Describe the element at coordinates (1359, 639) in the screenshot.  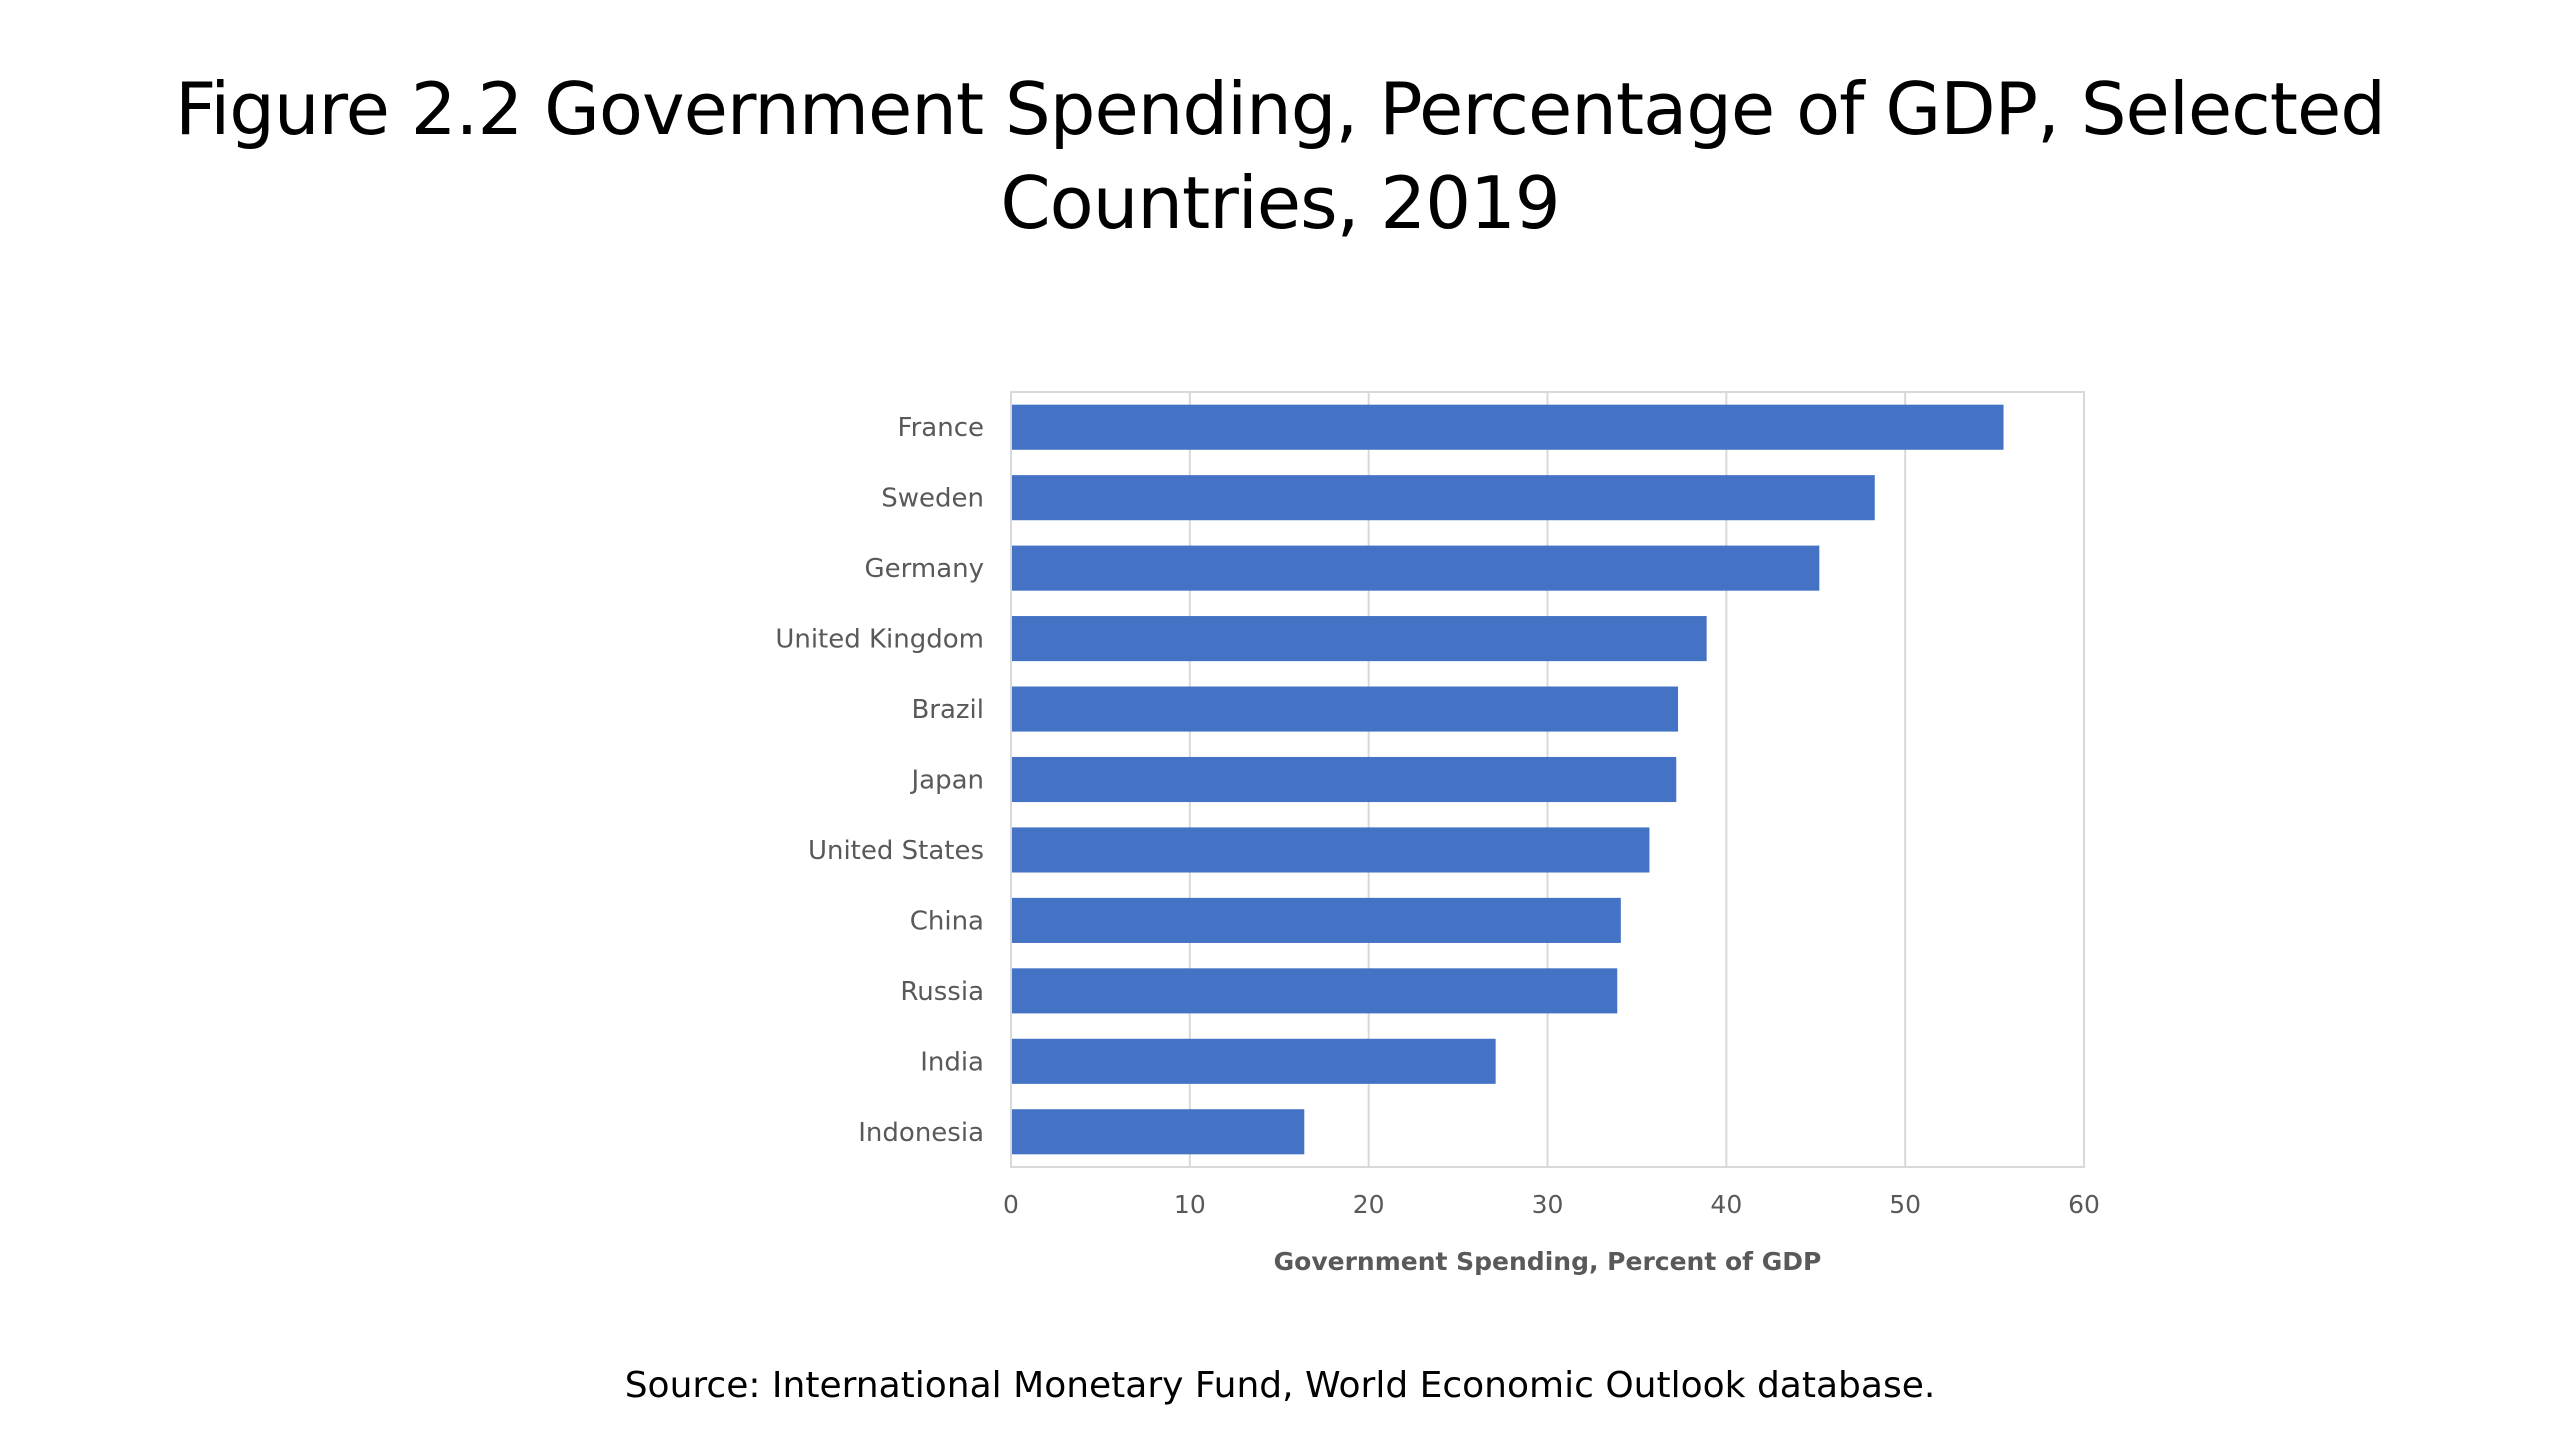
I see `bar-united-kingdom` at that location.